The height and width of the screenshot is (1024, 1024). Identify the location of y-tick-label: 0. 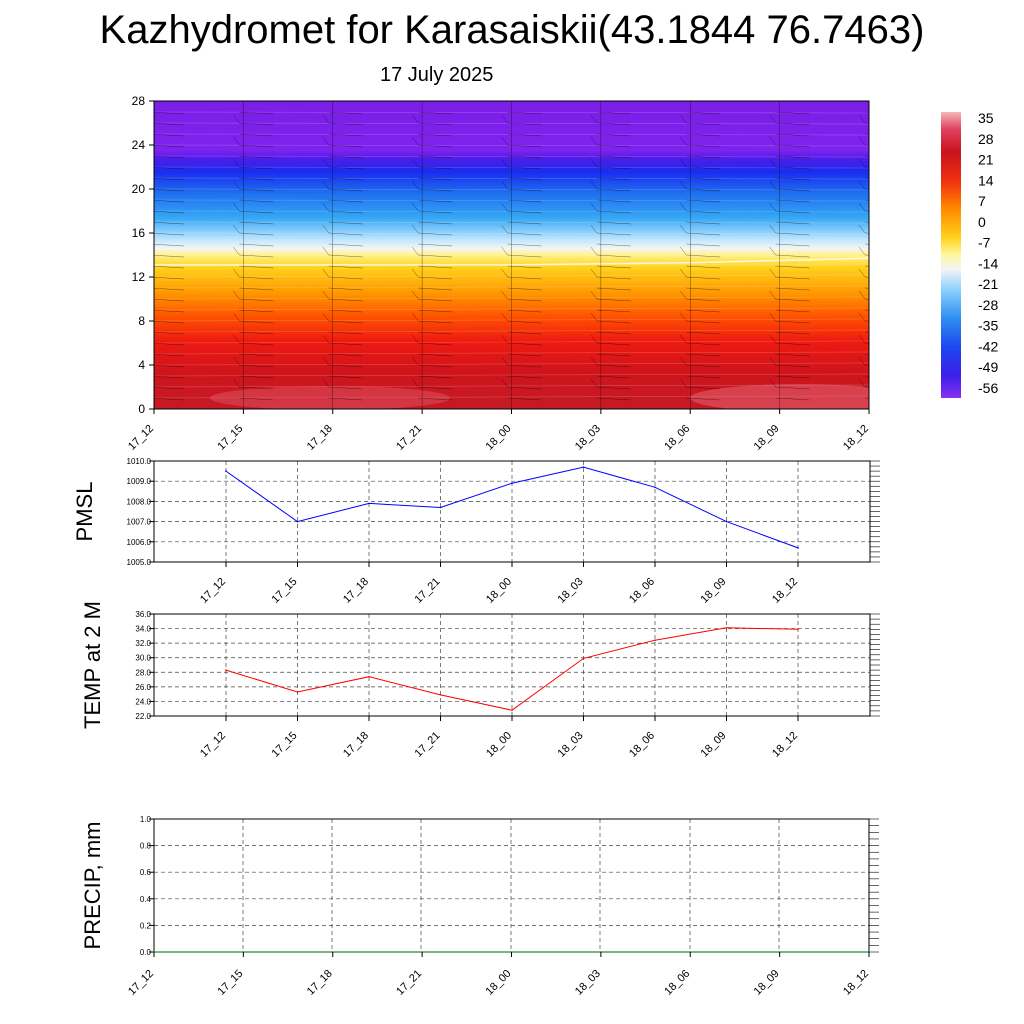
(141, 409).